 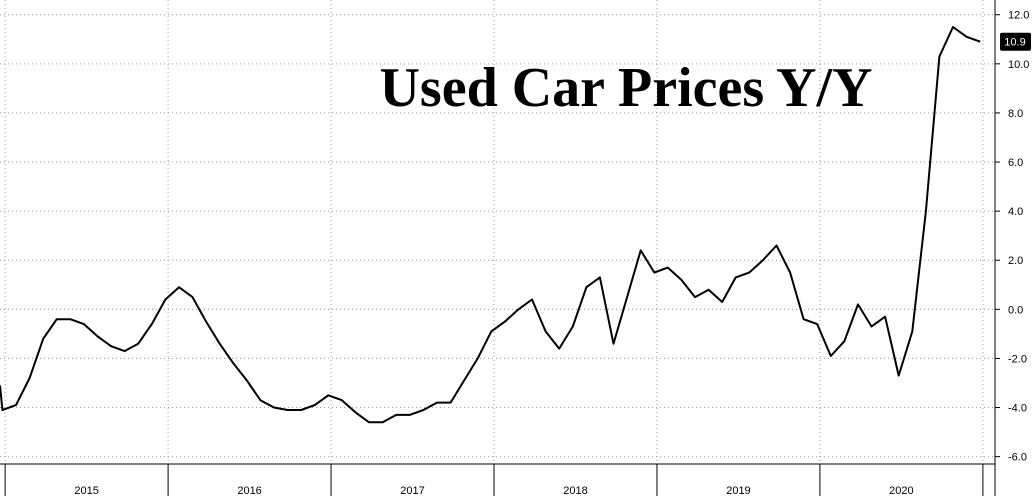 I want to click on last-value-group: 10.9, so click(x=1015, y=41).